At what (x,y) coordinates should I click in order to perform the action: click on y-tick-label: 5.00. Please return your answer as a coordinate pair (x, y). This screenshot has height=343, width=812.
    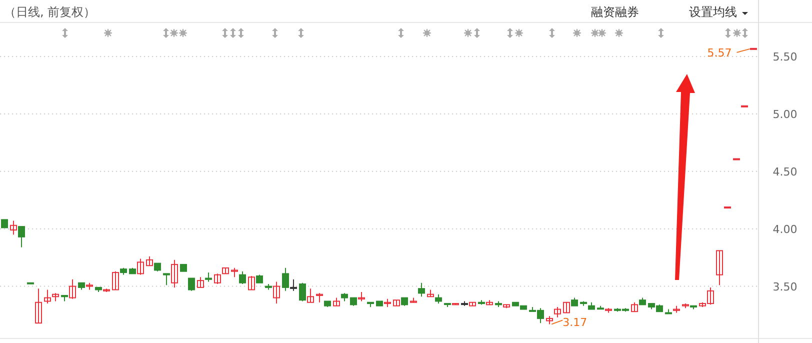
    Looking at the image, I should click on (785, 114).